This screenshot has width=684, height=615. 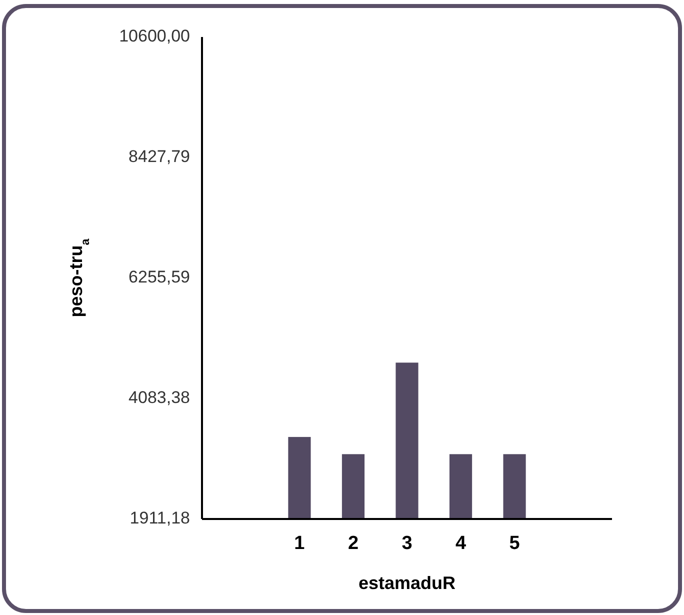 What do you see at coordinates (159, 156) in the screenshot?
I see `y-tick-label: 8427,79` at bounding box center [159, 156].